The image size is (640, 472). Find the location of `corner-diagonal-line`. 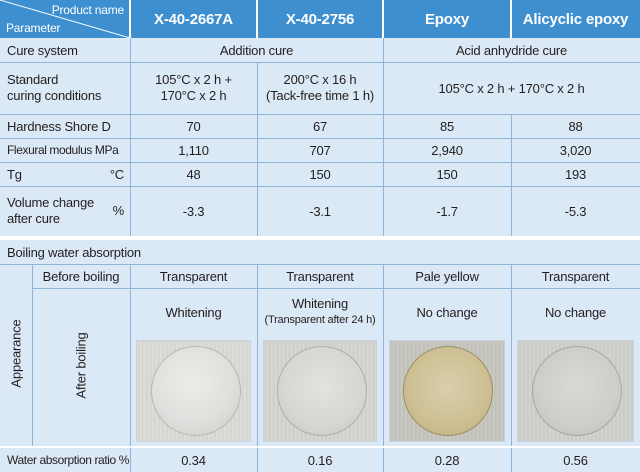

corner-diagonal-line is located at coordinates (65, 19).